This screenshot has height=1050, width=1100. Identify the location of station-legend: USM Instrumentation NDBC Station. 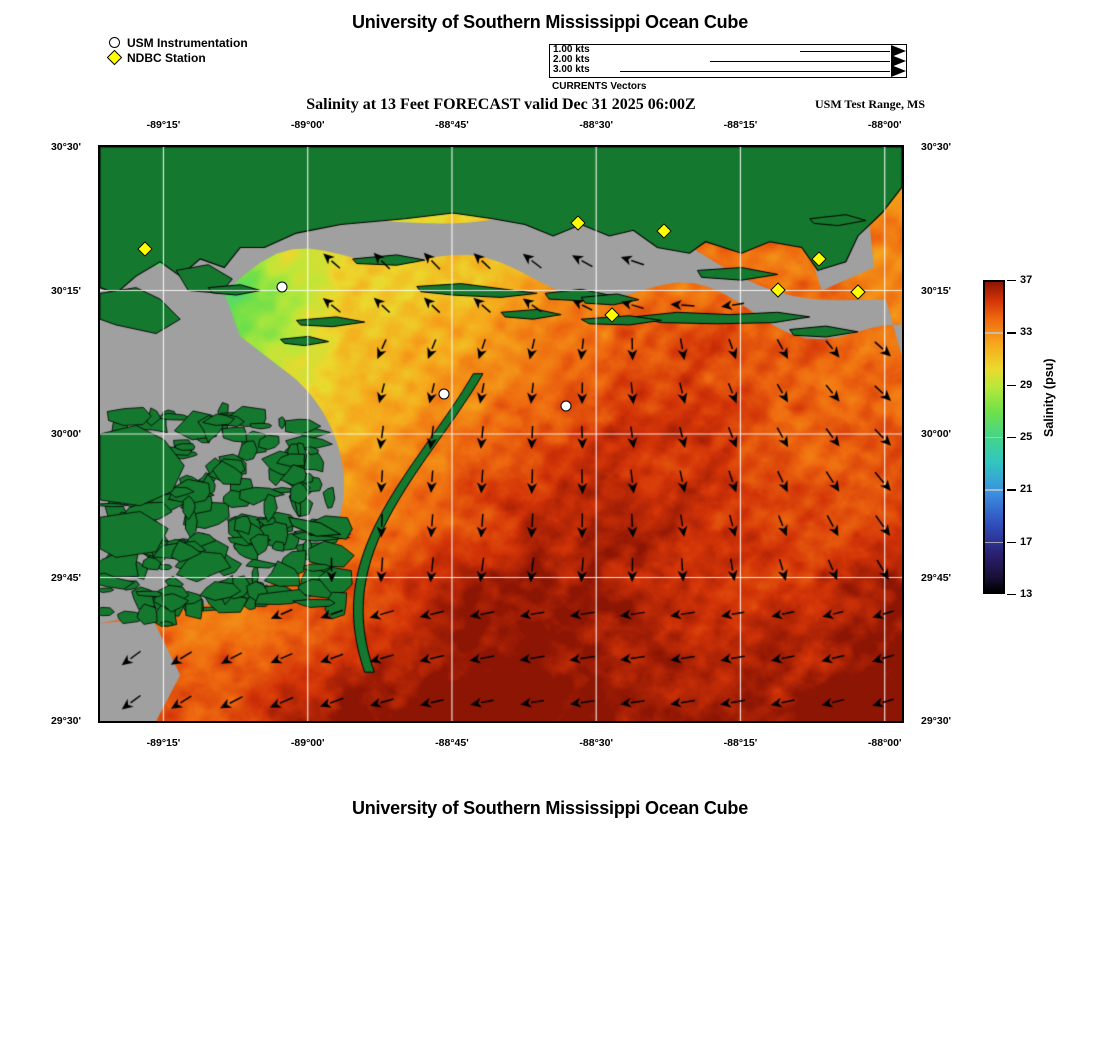
(177, 51).